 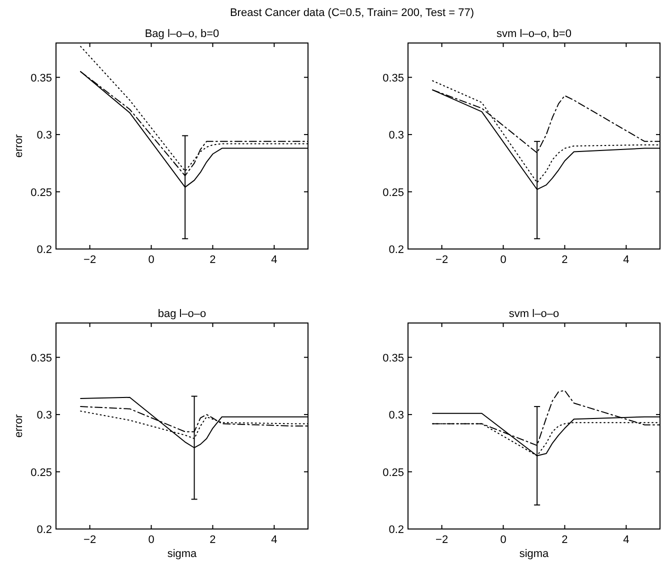 What do you see at coordinates (182, 34) in the screenshot?
I see `chart-subtitle: Bag l–o–o, b=0` at bounding box center [182, 34].